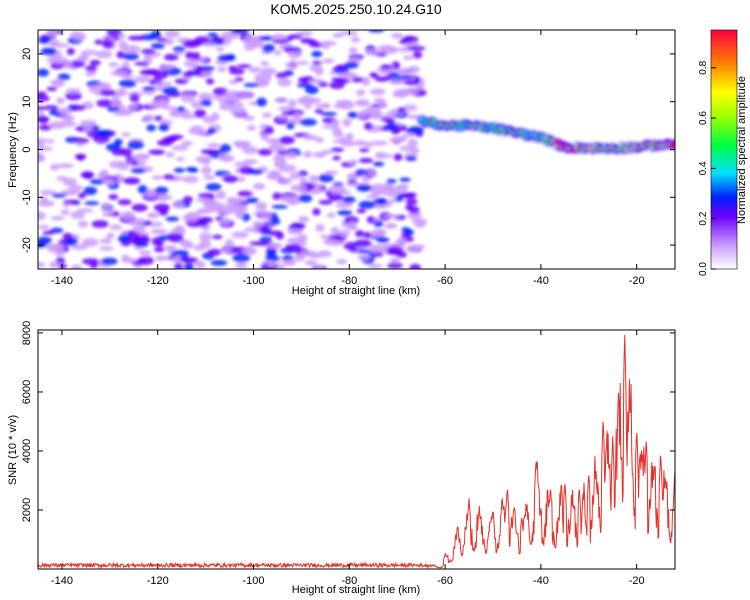 Image resolution: width=750 pixels, height=600 pixels. I want to click on x-tick-label: -80, so click(349, 281).